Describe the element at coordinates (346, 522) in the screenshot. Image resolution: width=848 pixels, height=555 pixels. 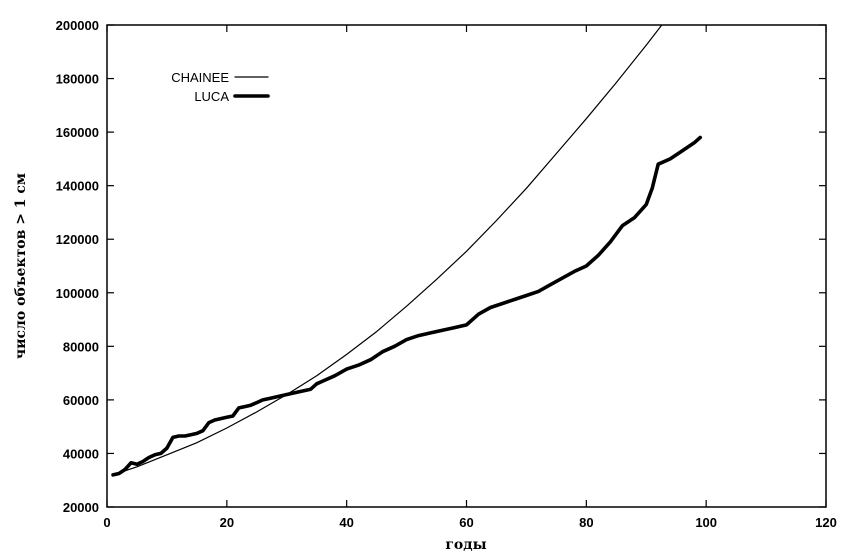
I see `x-tick-label: 40` at that location.